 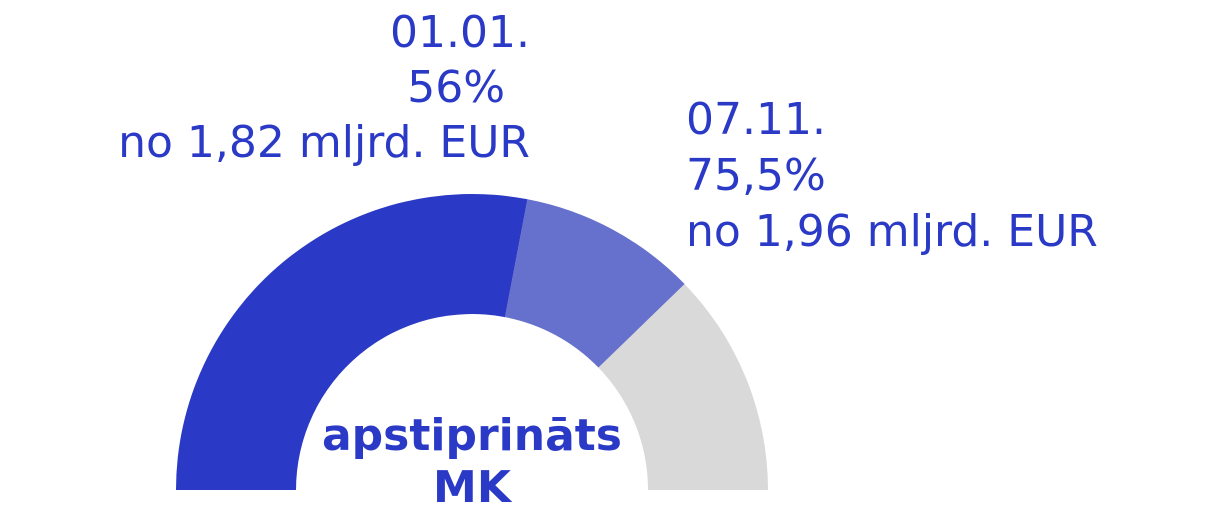 I want to click on center-label: apstiprināts, so click(x=472, y=435).